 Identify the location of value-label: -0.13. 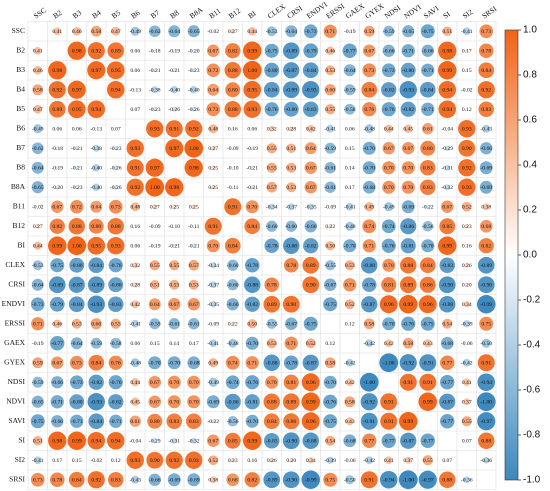
(135, 90).